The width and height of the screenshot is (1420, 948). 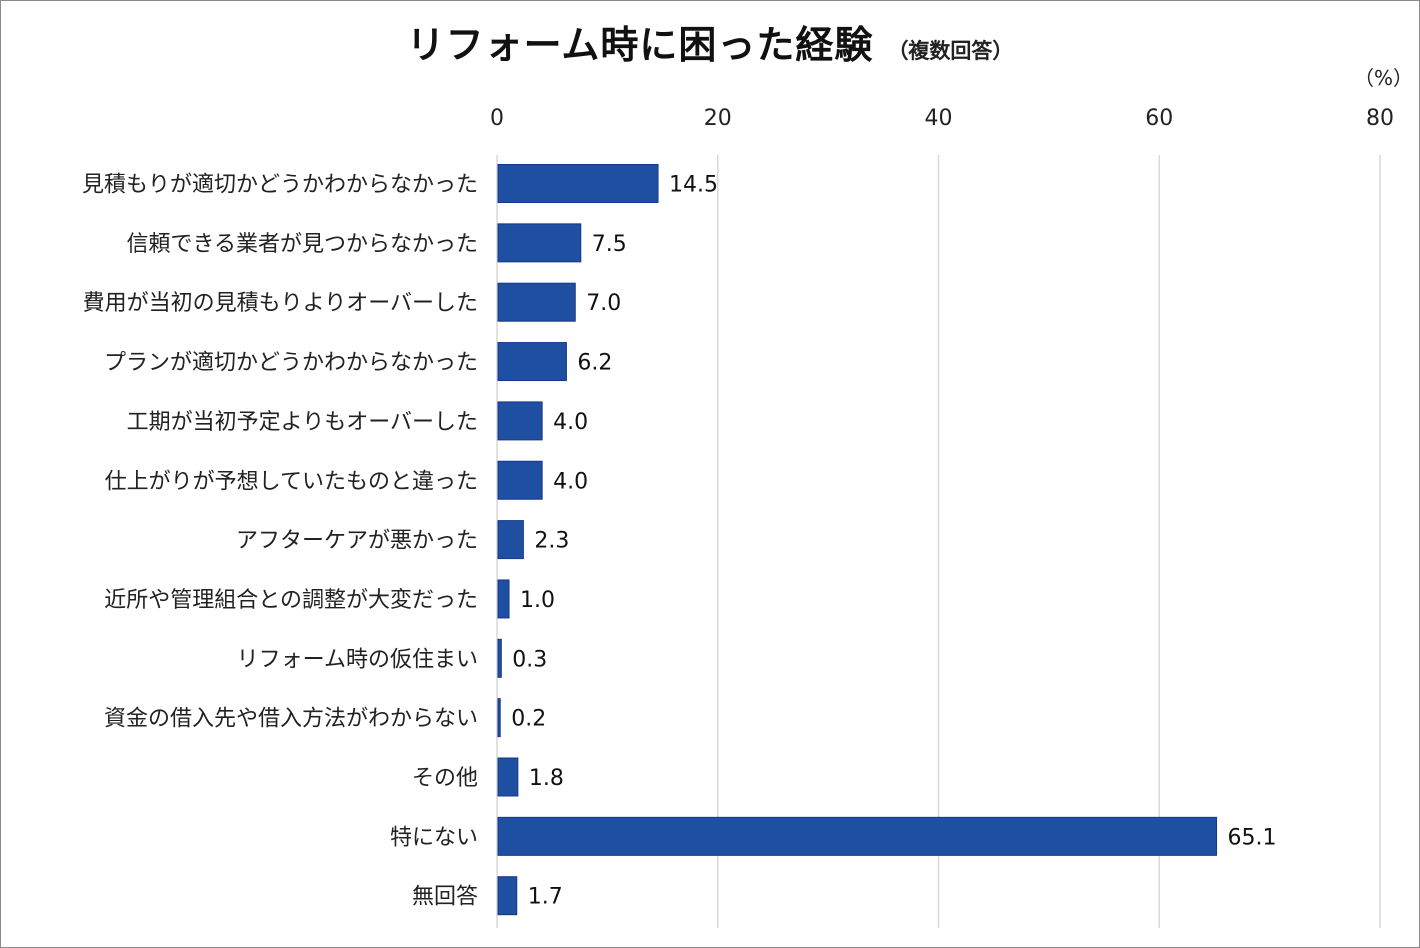 What do you see at coordinates (546, 778) in the screenshot?
I see `data-label: 1.8` at bounding box center [546, 778].